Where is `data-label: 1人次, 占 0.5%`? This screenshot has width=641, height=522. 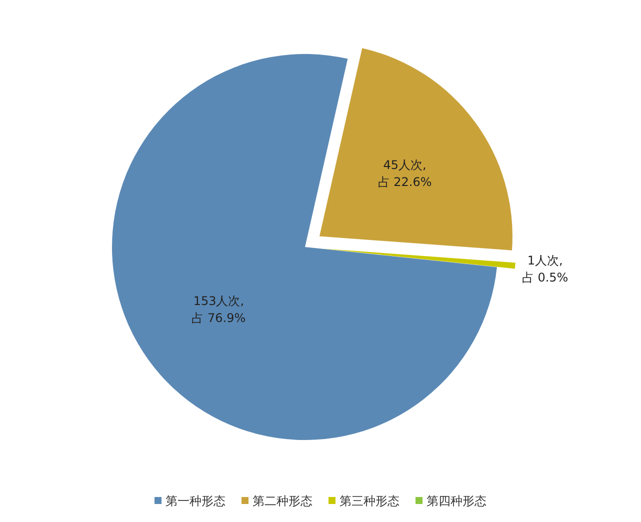 data-label: 1人次, 占 0.5% is located at coordinates (545, 268).